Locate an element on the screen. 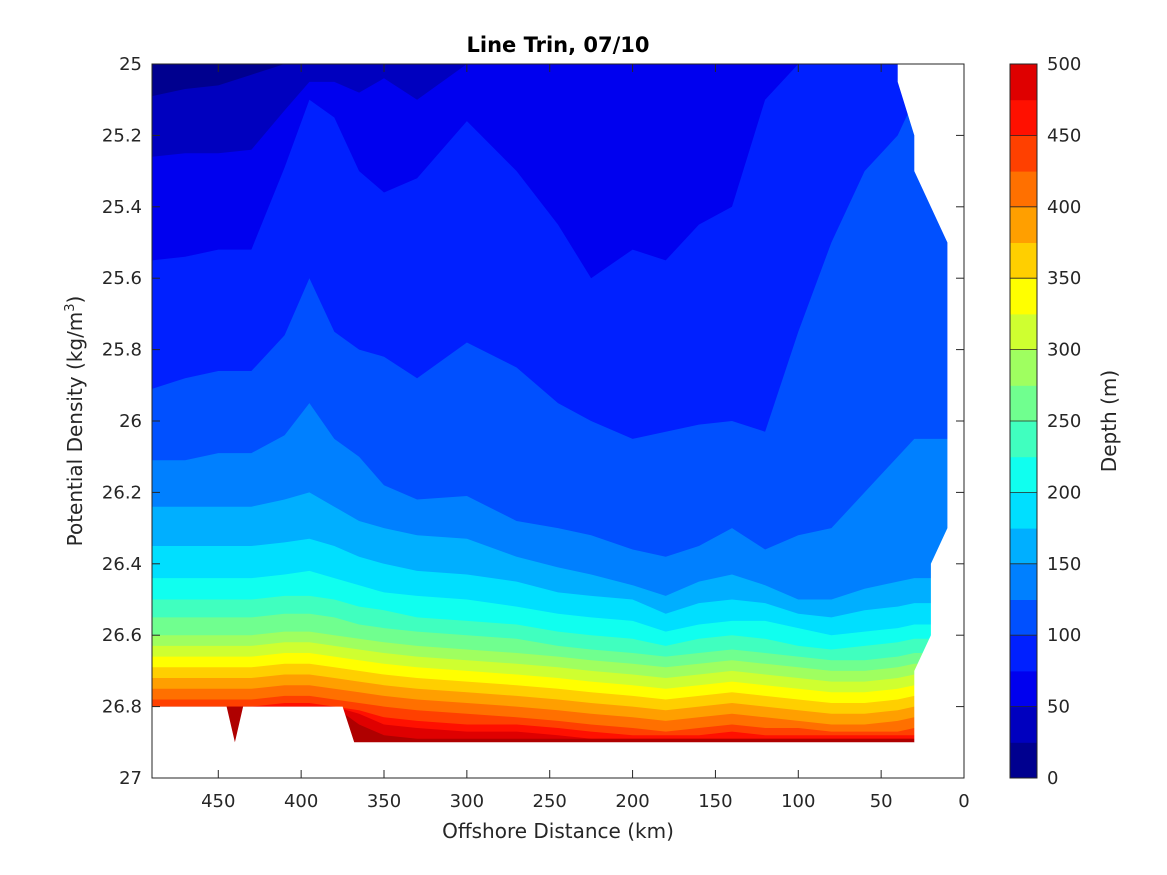  colorbar-tick-label: 100 is located at coordinates (1064, 635).